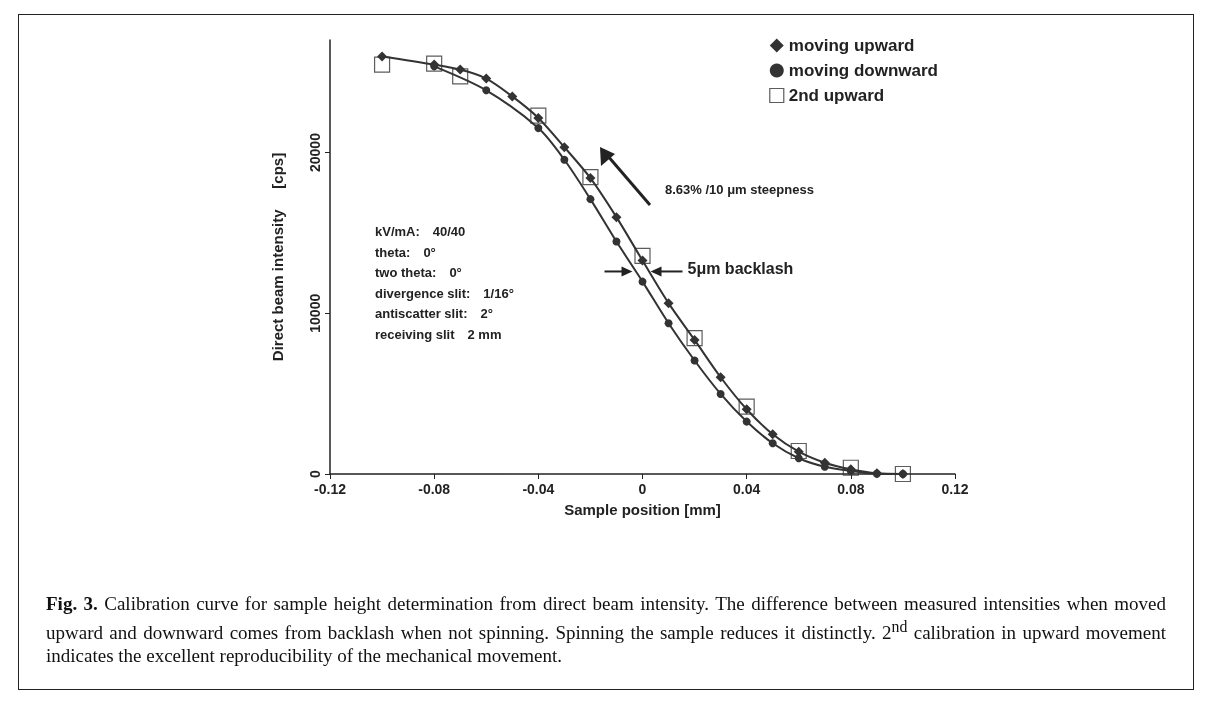 The image size is (1214, 704). I want to click on annotation: divergence slit: 1/16°, so click(444, 293).